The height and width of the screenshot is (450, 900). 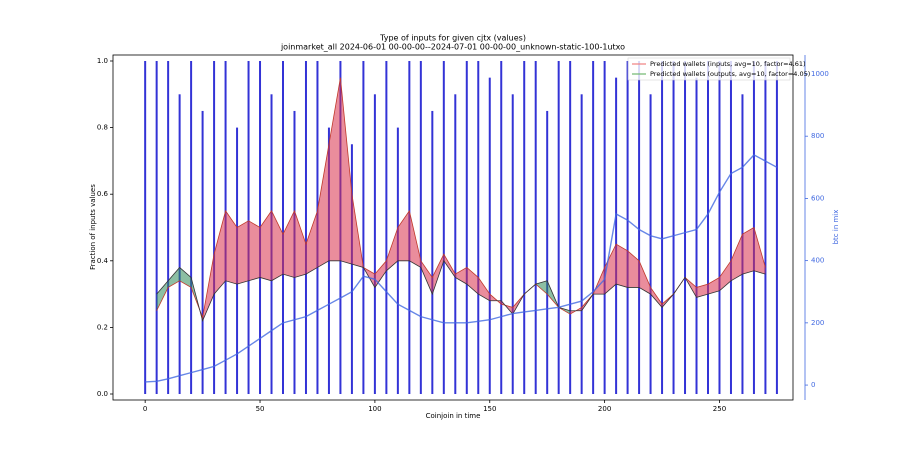 I want to click on series-line, so click(x=461, y=290).